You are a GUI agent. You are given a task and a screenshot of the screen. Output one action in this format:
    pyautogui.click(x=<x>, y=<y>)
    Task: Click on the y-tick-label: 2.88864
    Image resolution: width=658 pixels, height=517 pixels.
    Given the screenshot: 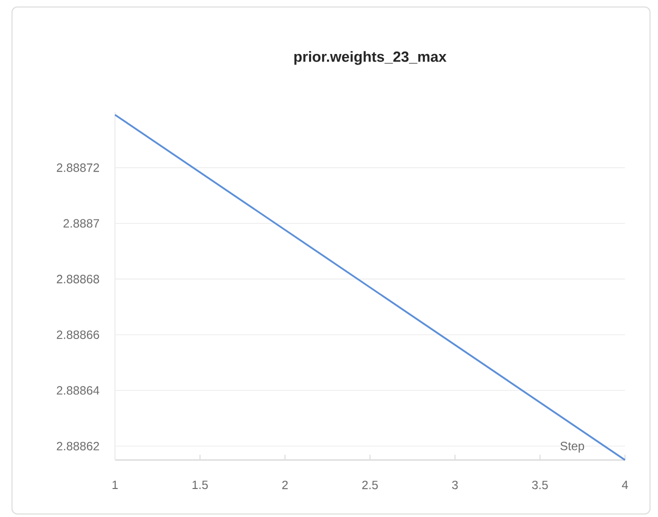 What is the action you would take?
    pyautogui.click(x=78, y=390)
    